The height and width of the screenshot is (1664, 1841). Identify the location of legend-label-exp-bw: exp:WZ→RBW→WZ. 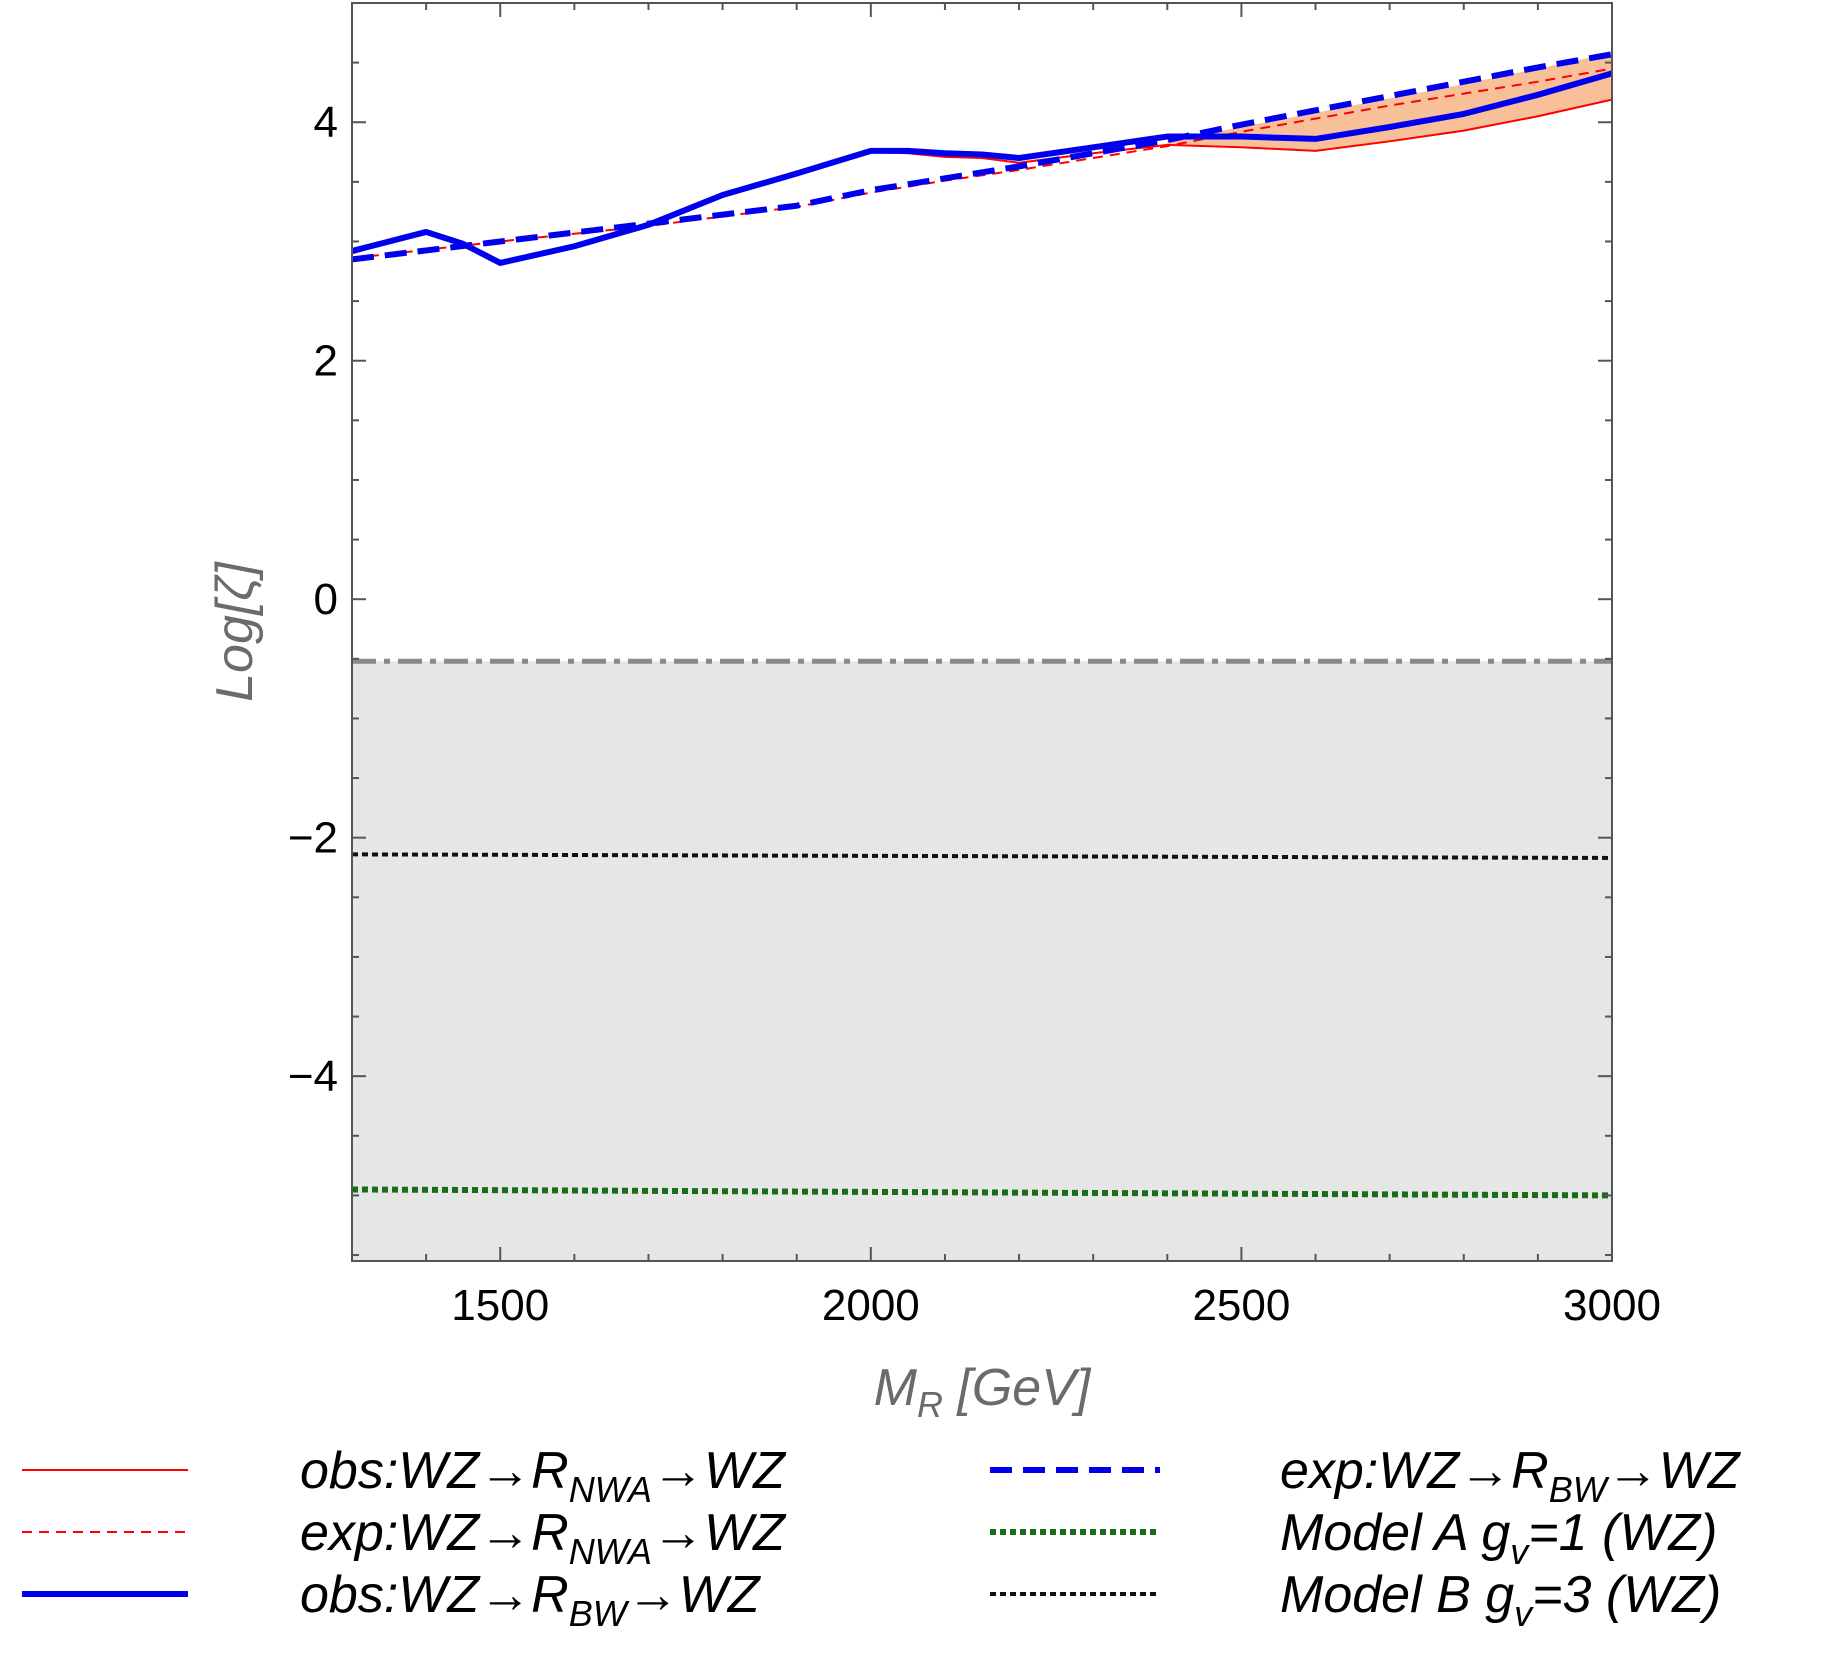
(1511, 1476).